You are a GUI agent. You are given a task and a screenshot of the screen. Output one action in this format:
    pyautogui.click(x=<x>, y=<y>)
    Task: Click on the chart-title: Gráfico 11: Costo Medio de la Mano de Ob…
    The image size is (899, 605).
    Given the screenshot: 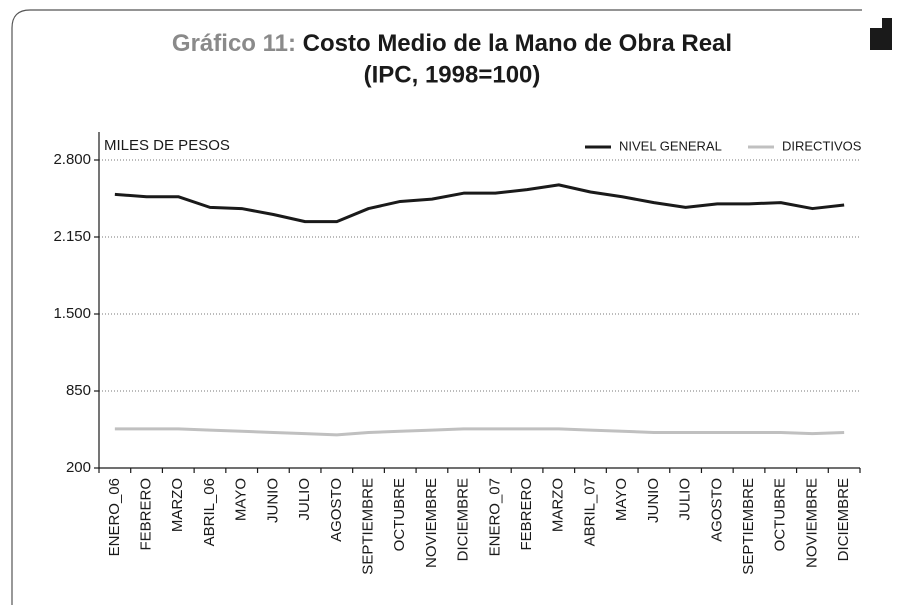 What is the action you would take?
    pyautogui.click(x=452, y=43)
    